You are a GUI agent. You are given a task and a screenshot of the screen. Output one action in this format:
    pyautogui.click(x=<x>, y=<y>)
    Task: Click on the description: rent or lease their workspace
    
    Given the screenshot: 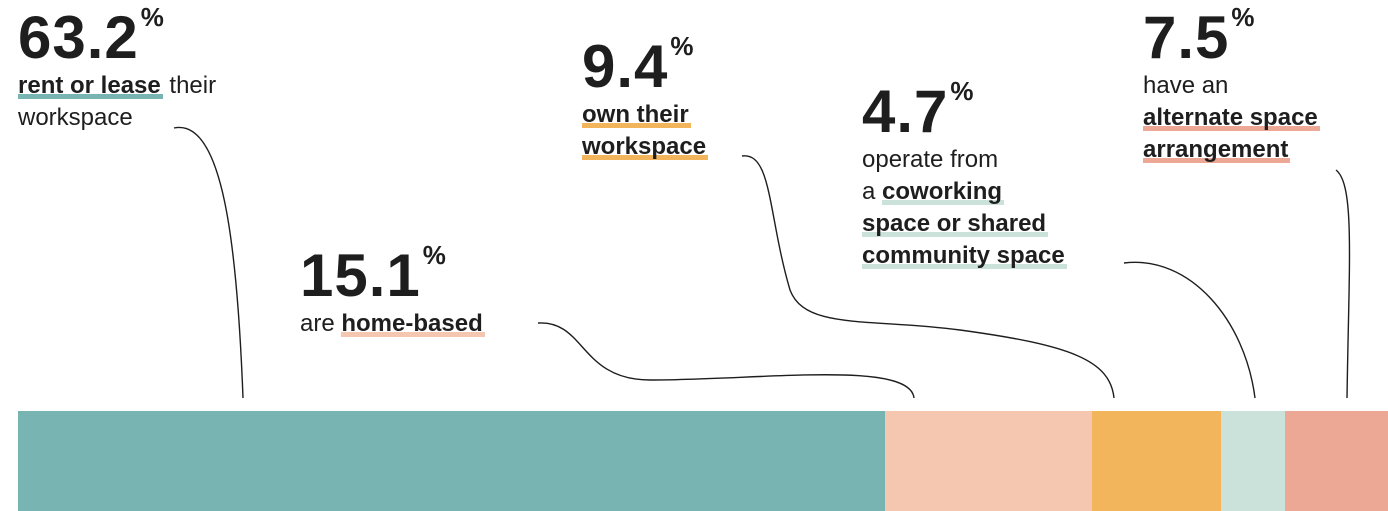 What is the action you would take?
    pyautogui.click(x=117, y=102)
    